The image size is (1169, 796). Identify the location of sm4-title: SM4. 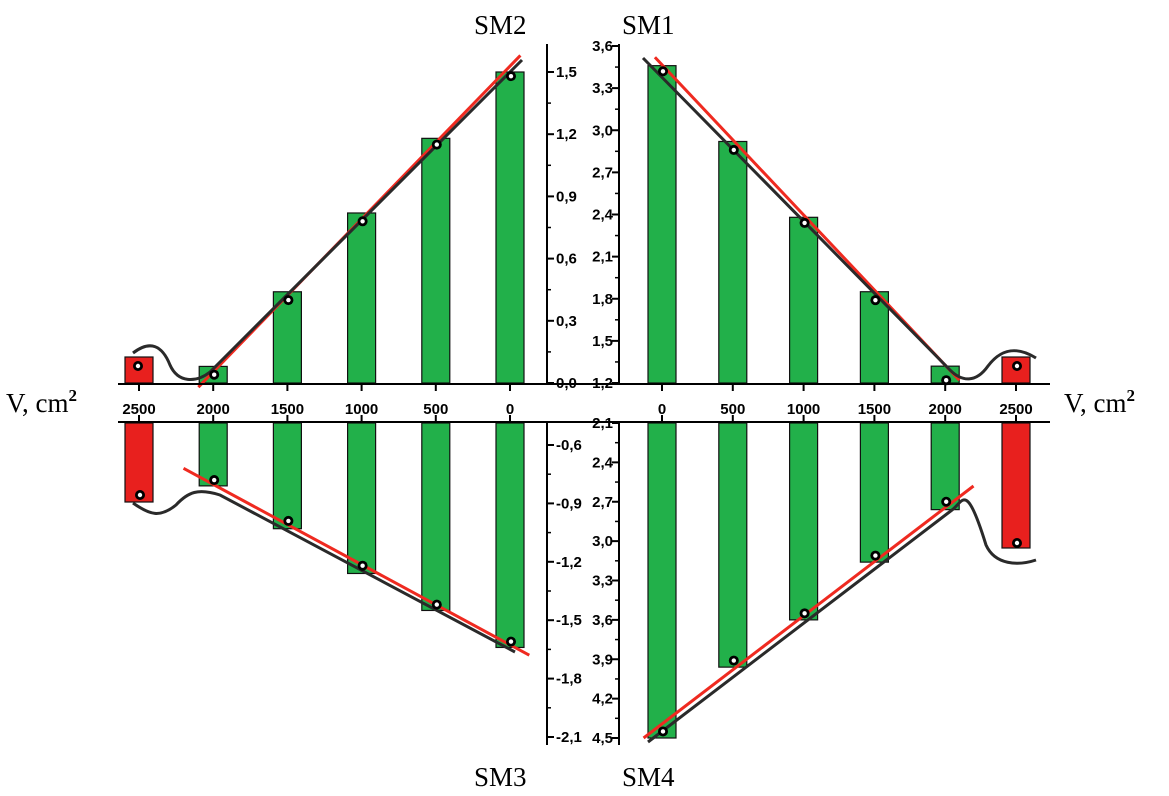
(648, 777).